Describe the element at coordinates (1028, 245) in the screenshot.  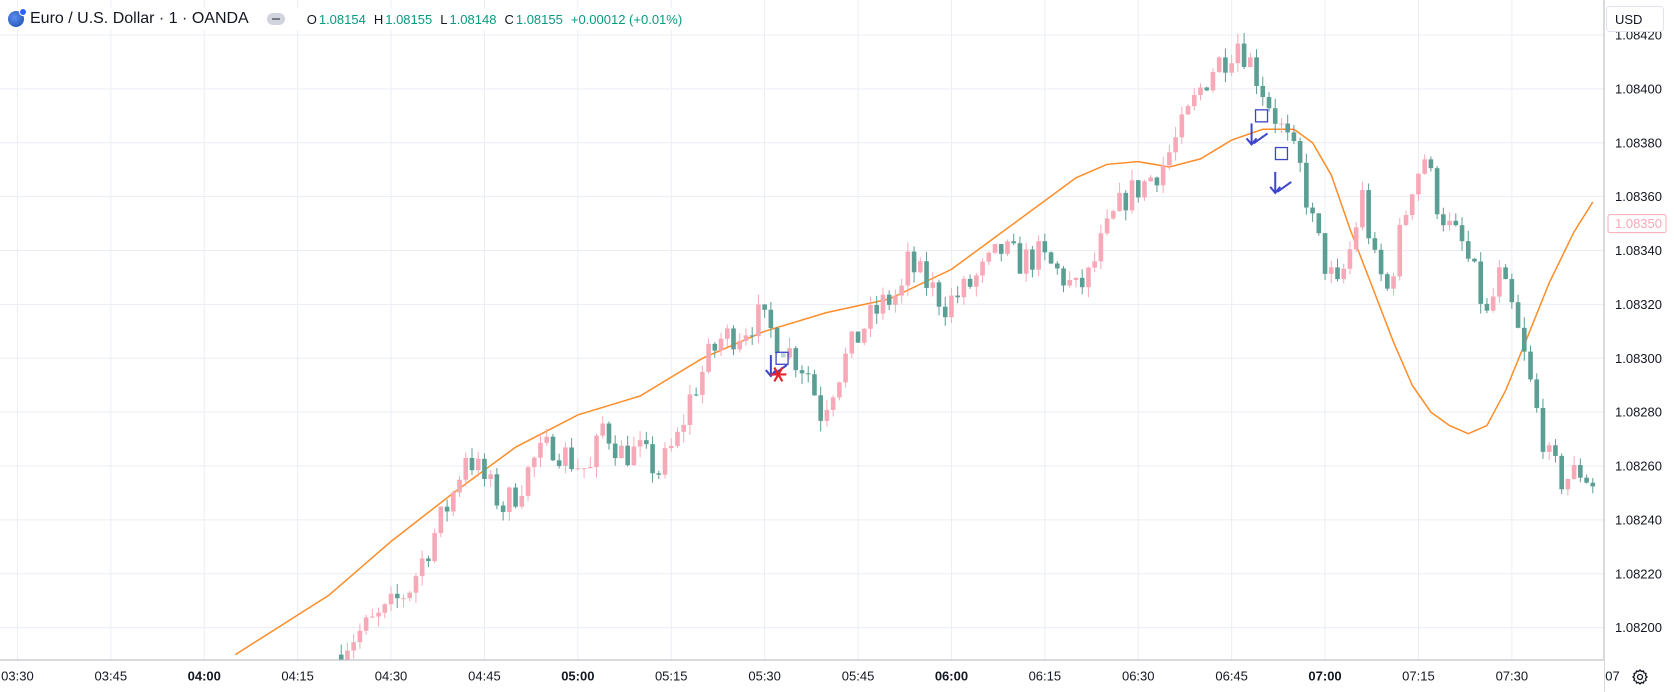
I see `trade-markers-layer` at that location.